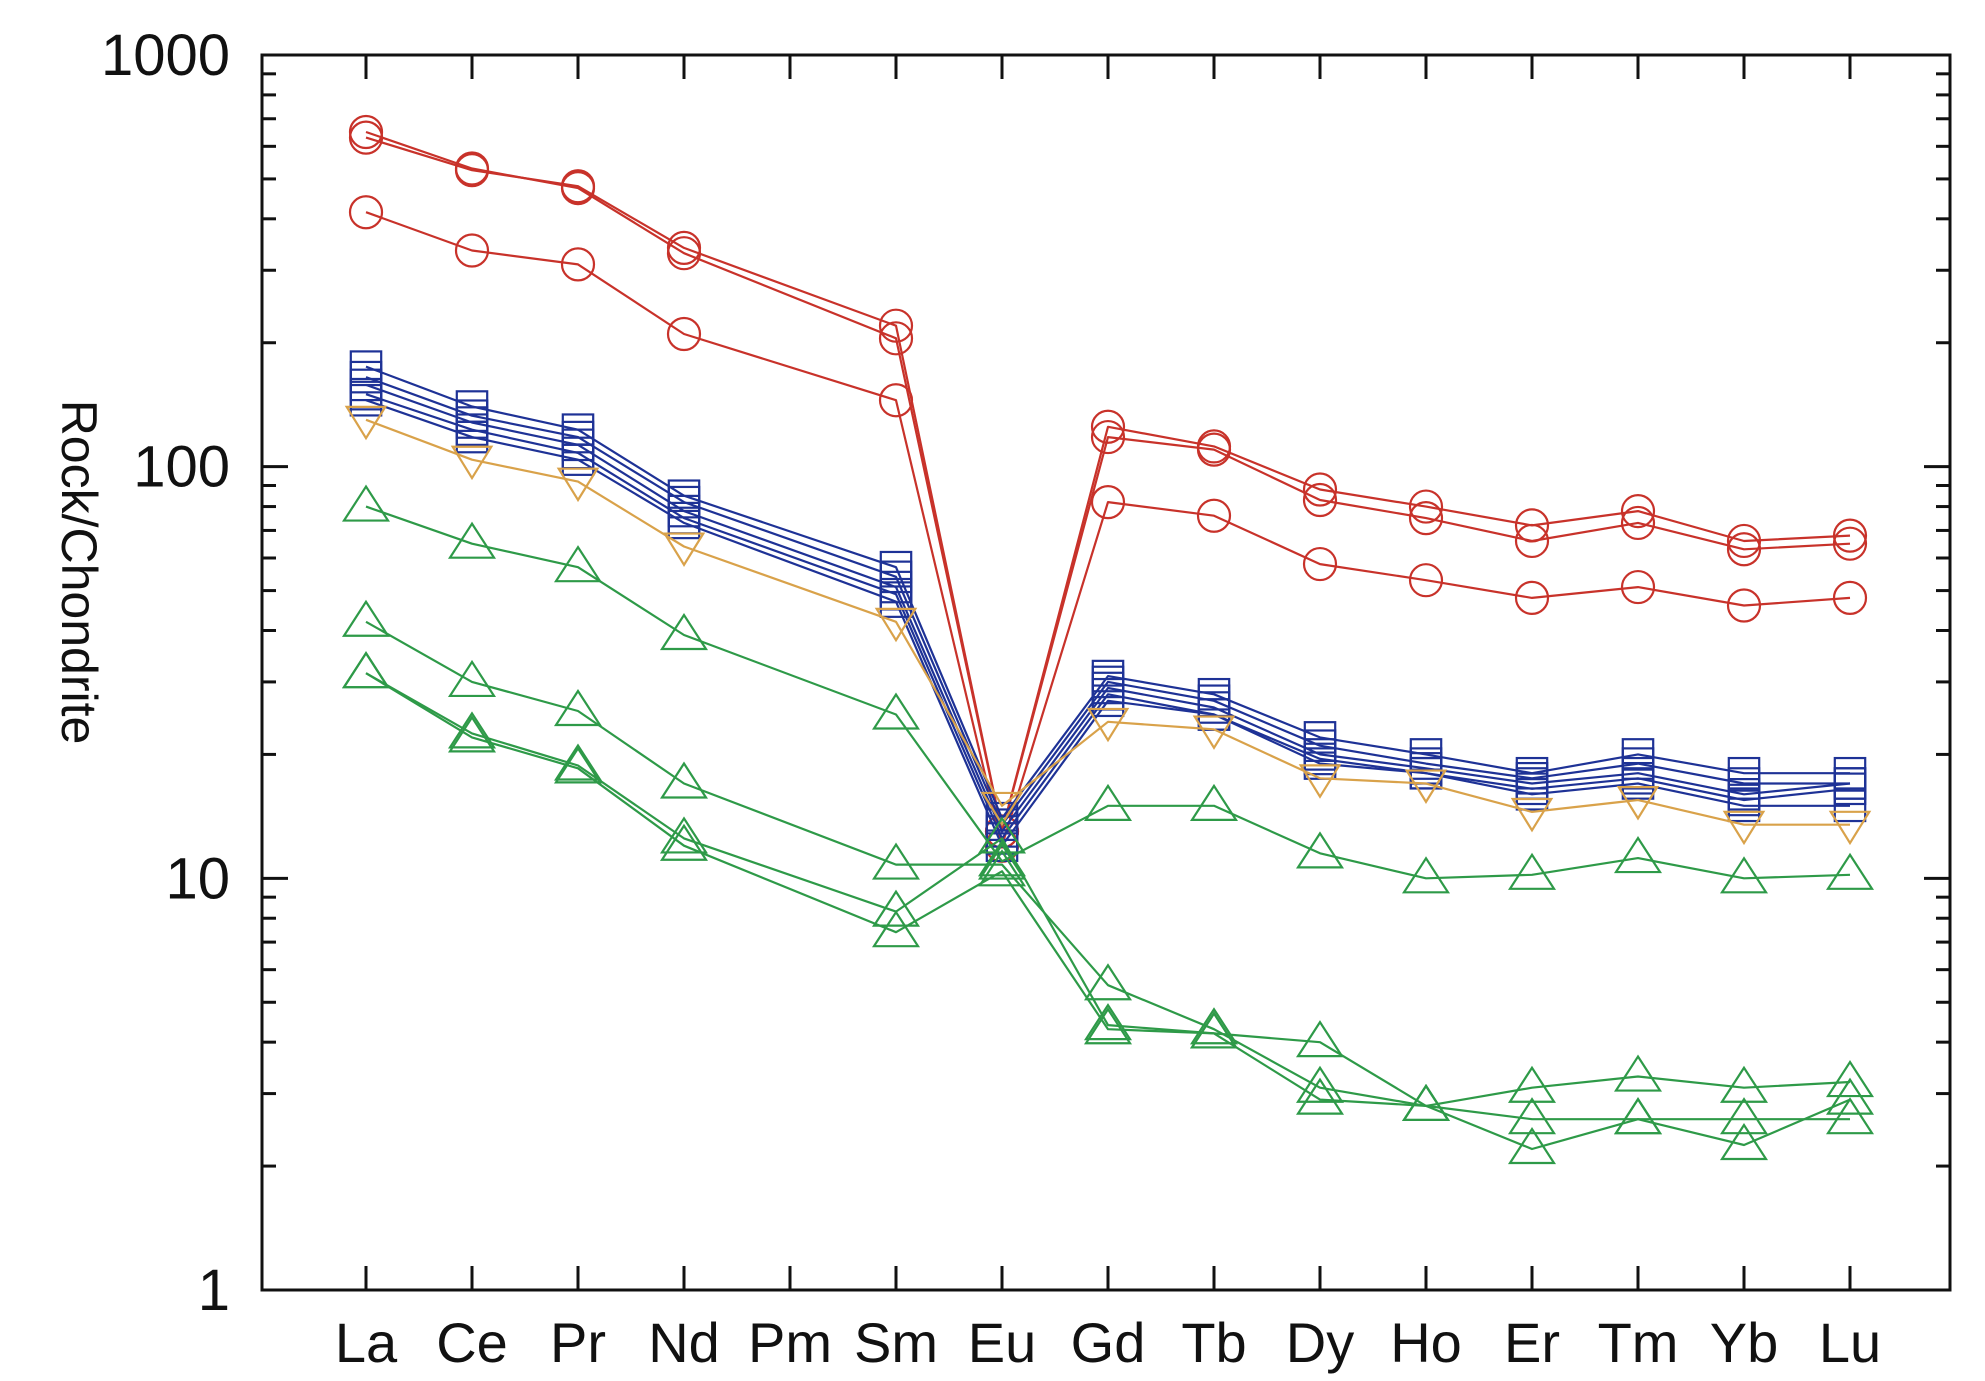 The width and height of the screenshot is (1985, 1381). What do you see at coordinates (896, 1342) in the screenshot?
I see `x-tick-label: Sm` at bounding box center [896, 1342].